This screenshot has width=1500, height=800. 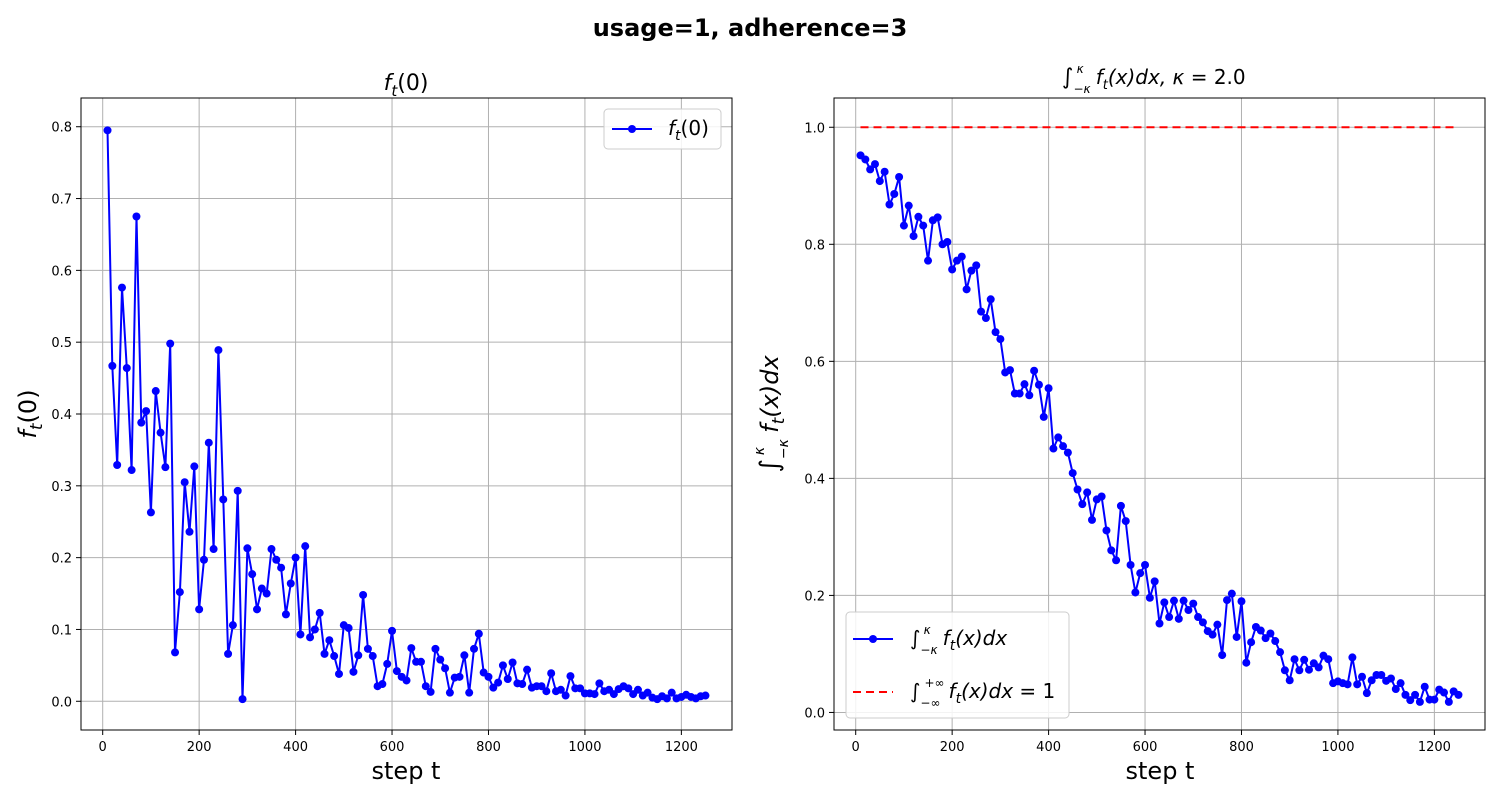 What do you see at coordinates (61, 200) in the screenshot?
I see `left-ytick-label: 0.7` at bounding box center [61, 200].